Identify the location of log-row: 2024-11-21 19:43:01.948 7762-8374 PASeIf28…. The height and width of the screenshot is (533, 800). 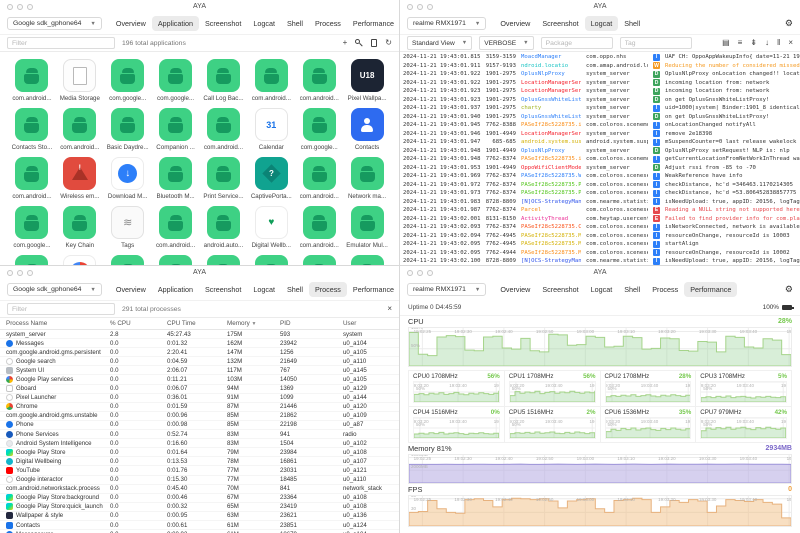
(601, 159).